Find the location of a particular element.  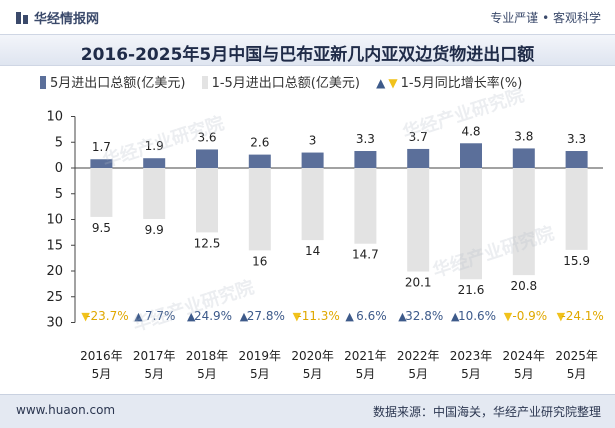

data-label-cumulative: 9.9 is located at coordinates (154, 230).